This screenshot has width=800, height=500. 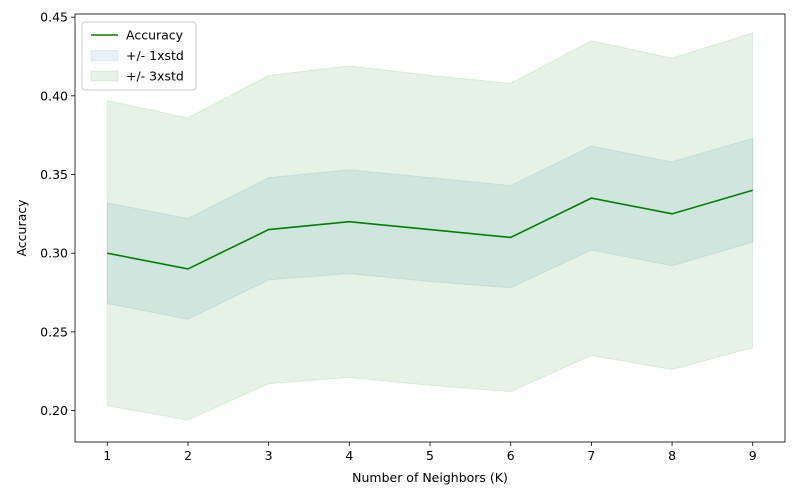 I want to click on x-axis-ticks: 1 2 3 4 5 6 7 8 9, so click(x=430, y=452).